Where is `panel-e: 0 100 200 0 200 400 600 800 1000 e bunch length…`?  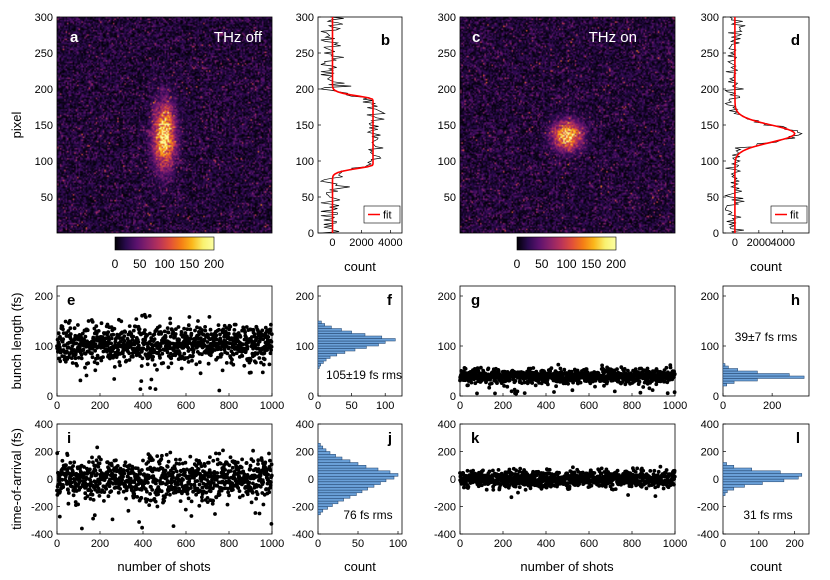
panel-e: 0 100 200 0 200 400 600 800 1000 e bunch length… is located at coordinates (146, 348).